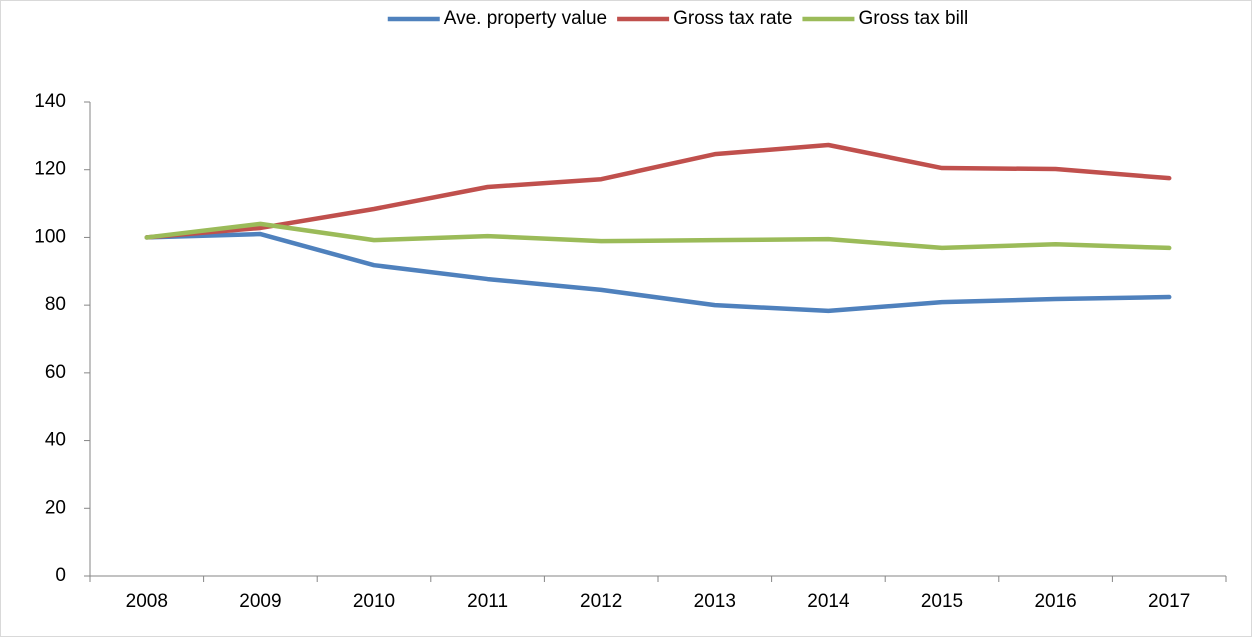 The width and height of the screenshot is (1252, 637). Describe the element at coordinates (601, 601) in the screenshot. I see `x-tick-label: 2012` at that location.